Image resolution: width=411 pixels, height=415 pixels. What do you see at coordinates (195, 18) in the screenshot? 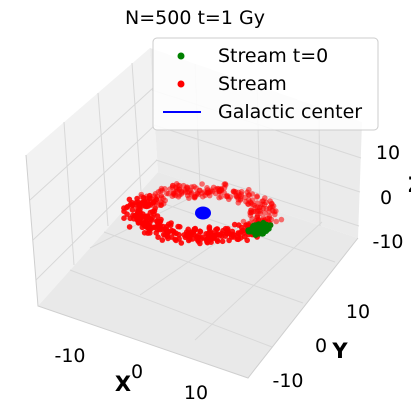
I see `chart-title: N=500 t=1 Gy` at bounding box center [195, 18].